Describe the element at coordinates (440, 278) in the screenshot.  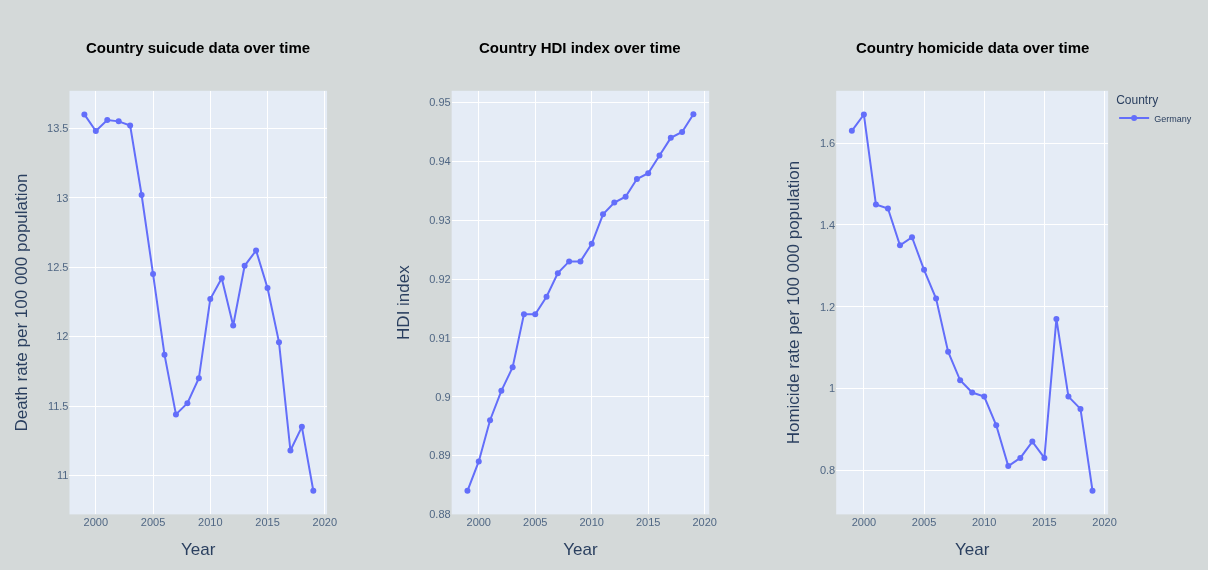
I see `y-tick-label: 0.92` at that location.